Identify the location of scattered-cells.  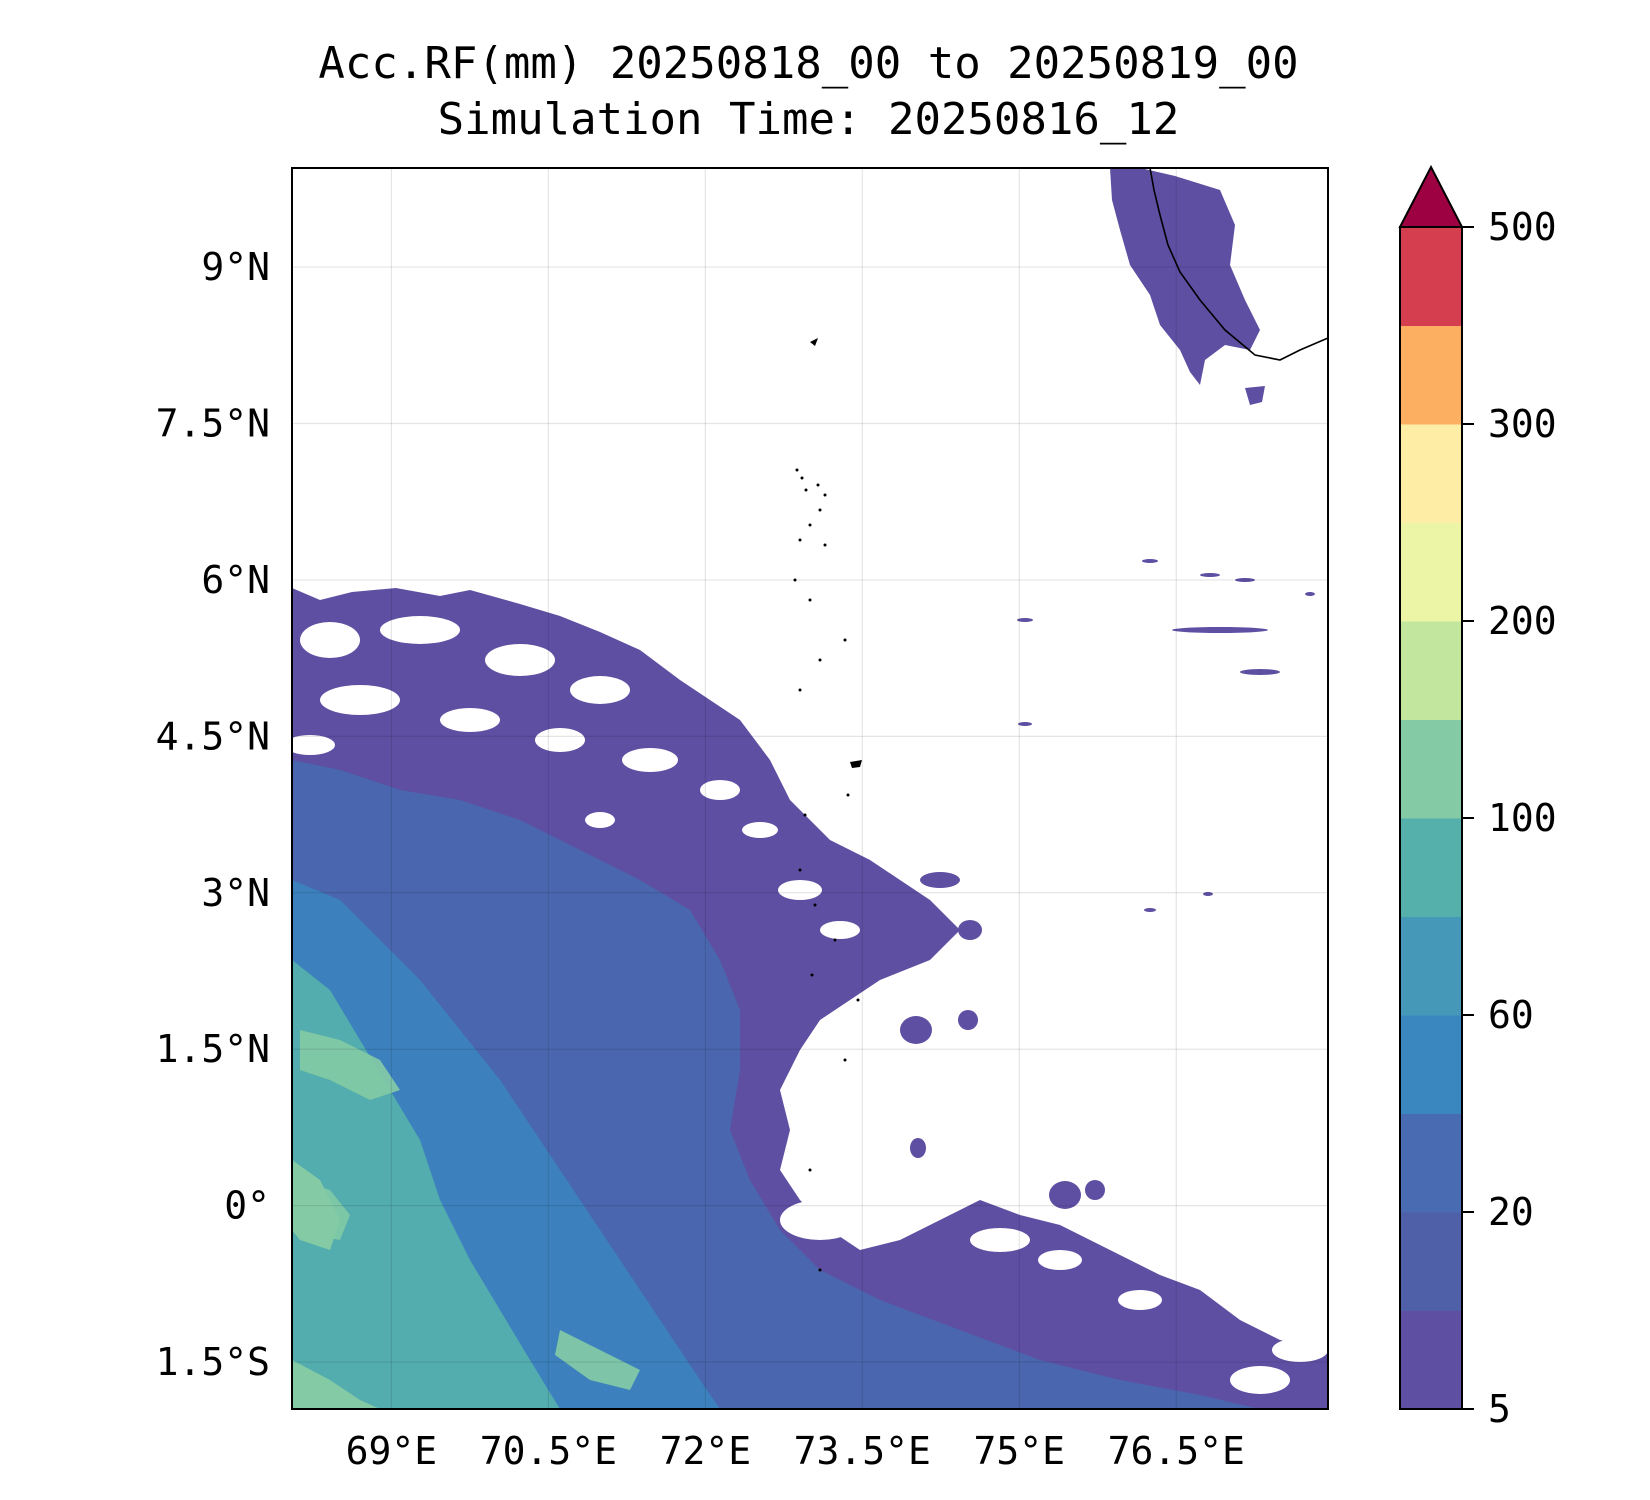
(1107, 884).